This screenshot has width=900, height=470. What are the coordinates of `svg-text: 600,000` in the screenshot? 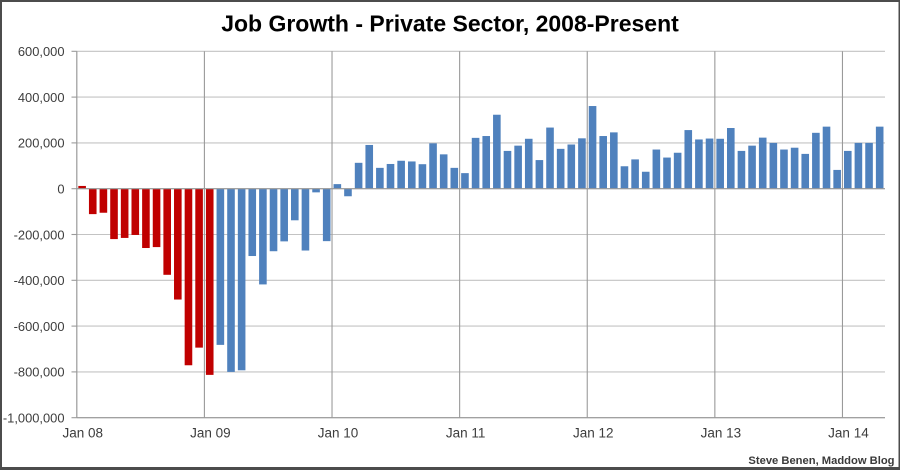 It's located at (41, 51).